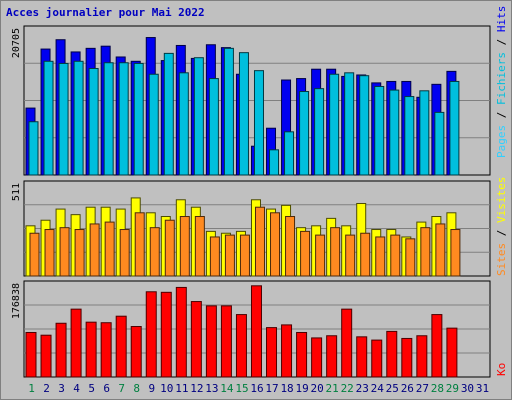 Image resolution: width=512 pixels, height=404 pixels. What do you see at coordinates (317, 388) in the screenshot?
I see `x-tick-label-20: 20` at bounding box center [317, 388].